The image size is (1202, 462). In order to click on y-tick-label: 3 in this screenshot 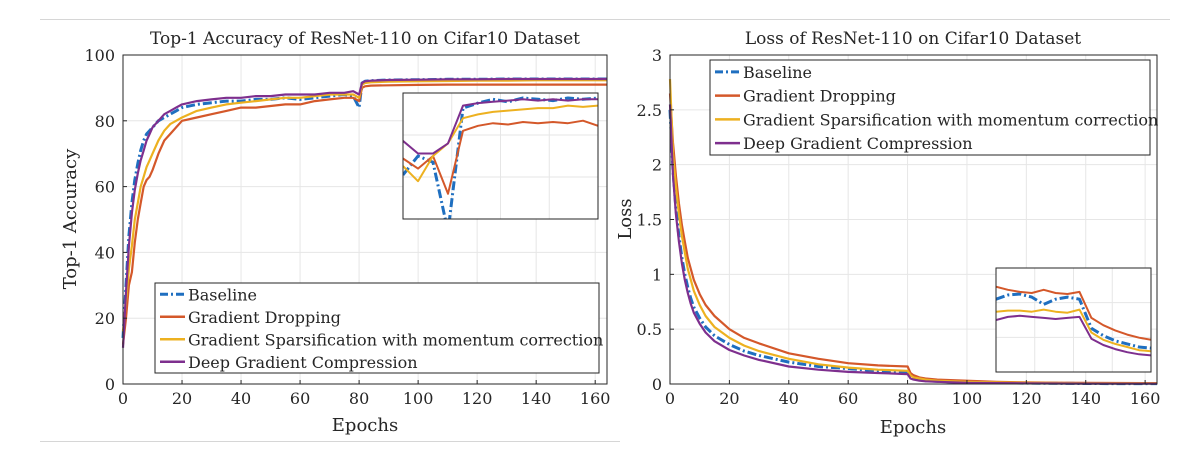, I will do `click(657, 55)`.